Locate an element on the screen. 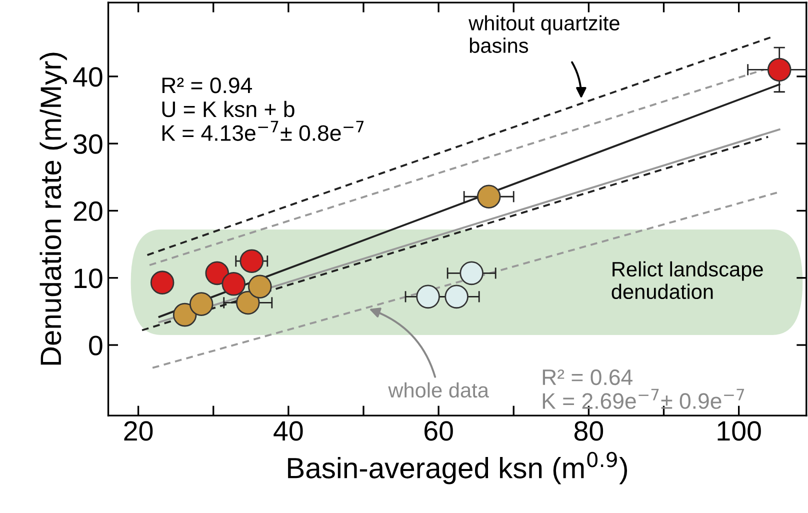 The height and width of the screenshot is (513, 808). y-axis-title: Denudation rate (m/Myr) is located at coordinates (53, 208).